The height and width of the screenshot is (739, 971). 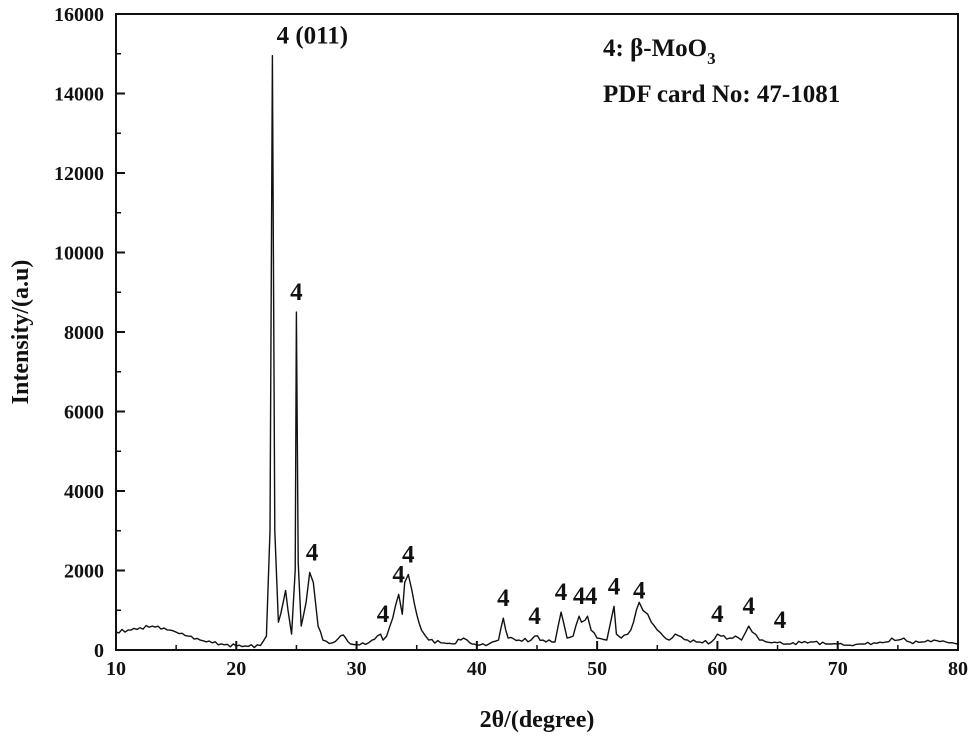 I want to click on peak-label-6: 4, so click(x=503, y=598).